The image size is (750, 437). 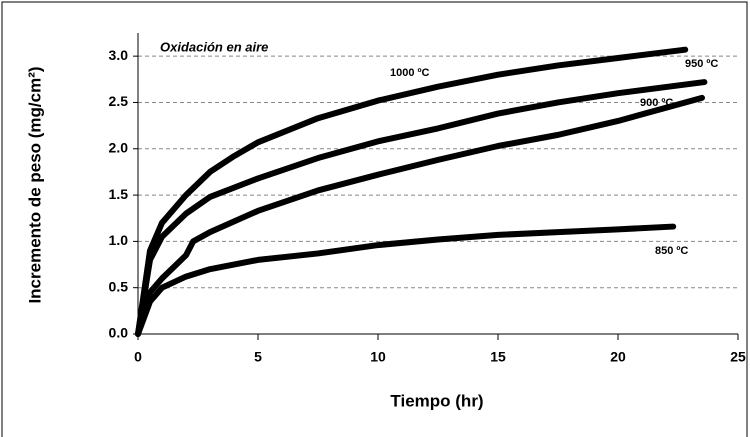 I want to click on x-tick-label: 15, so click(x=498, y=357).